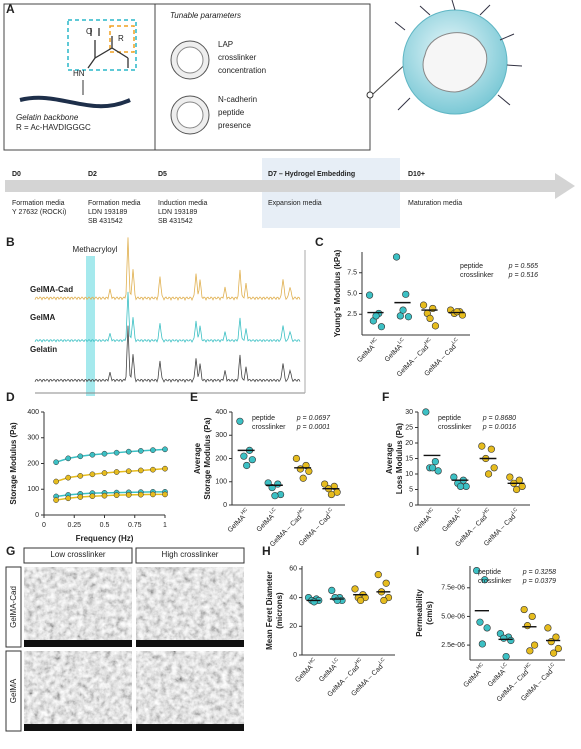 This screenshot has height=749, width=581. What do you see at coordinates (237, 57) in the screenshot?
I see `param-text: crosslinker` at bounding box center [237, 57].